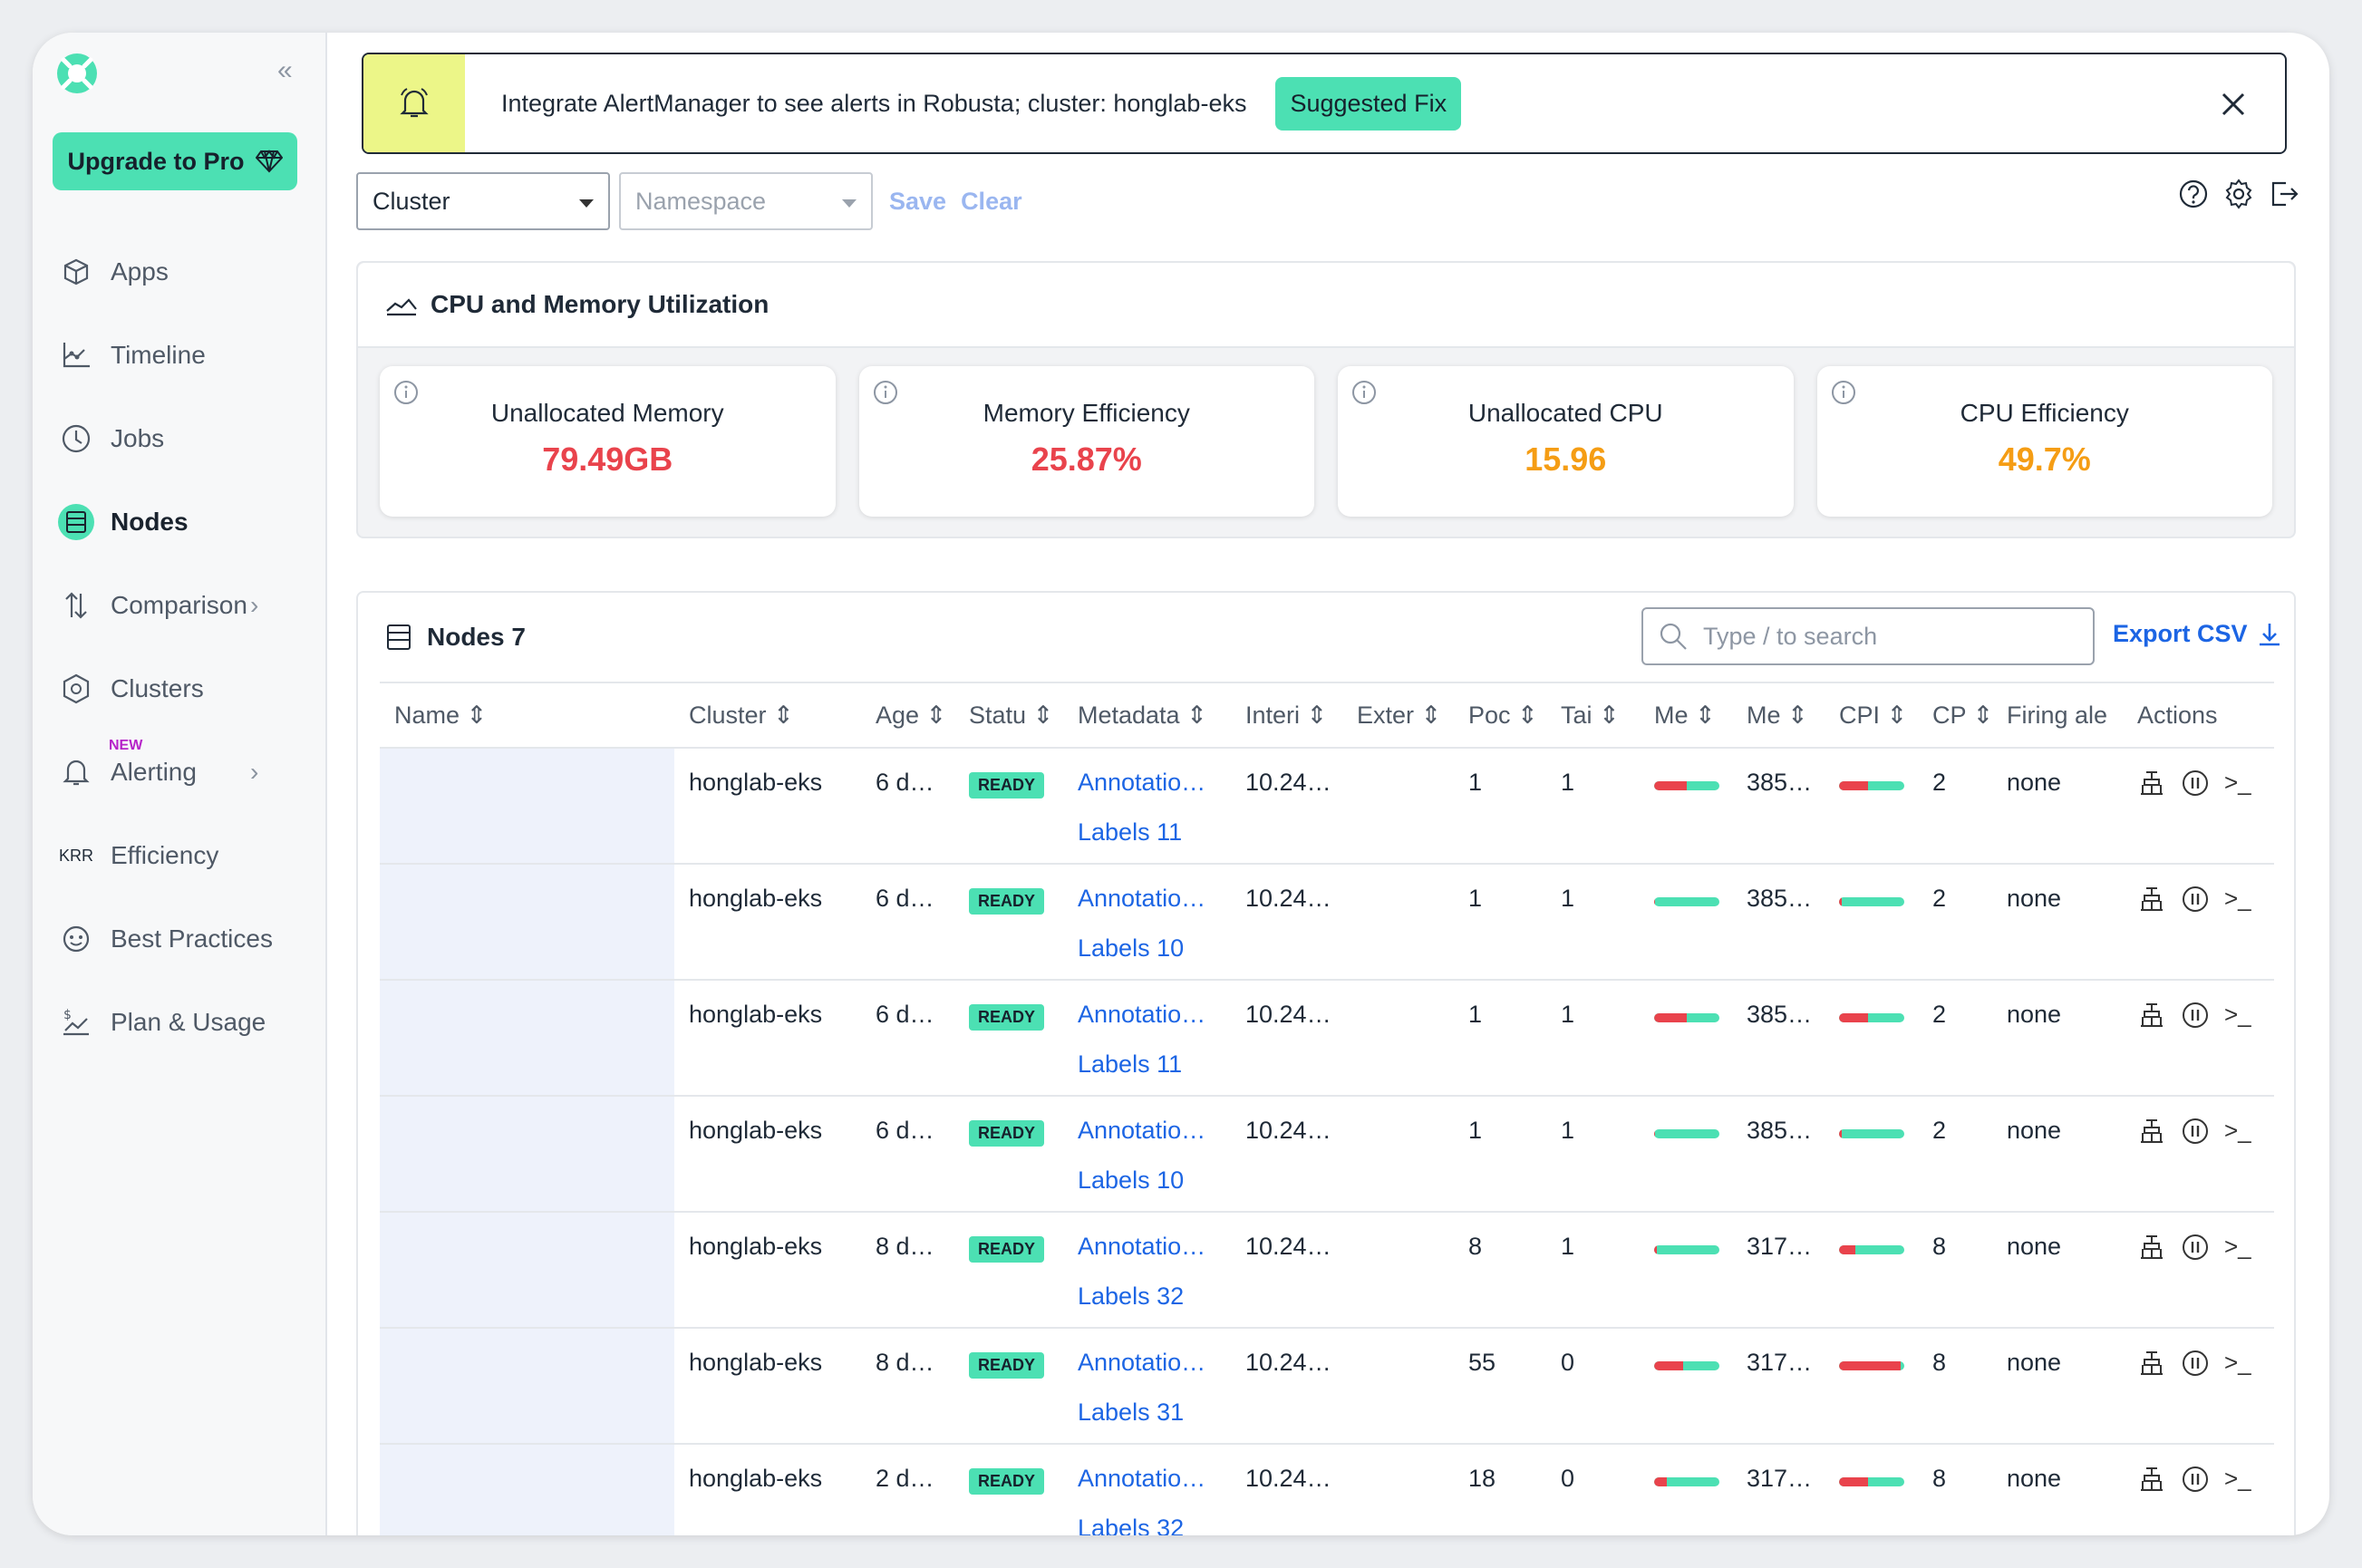 The image size is (2362, 1568). I want to click on clock-icon, so click(76, 439).